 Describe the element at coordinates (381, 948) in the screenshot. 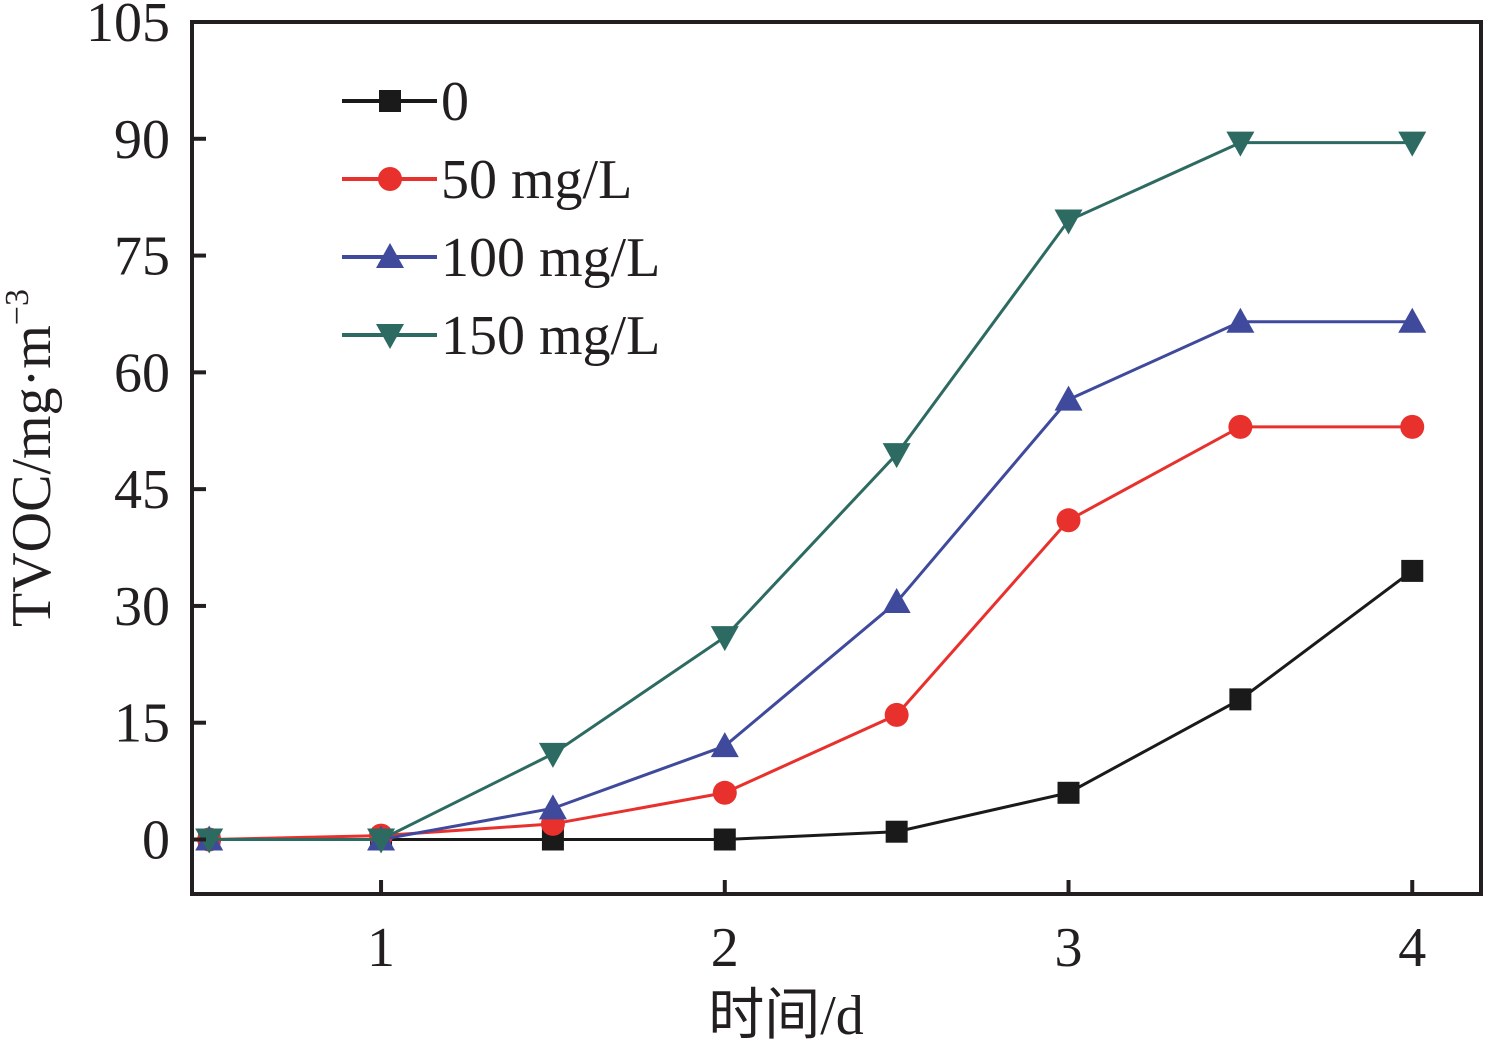

I see `x-tick-label-0: 1` at that location.